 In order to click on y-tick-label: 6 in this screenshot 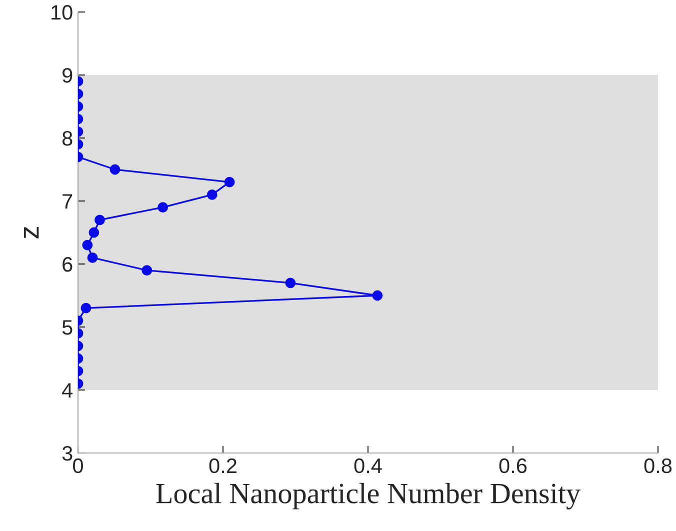, I will do `click(67, 264)`.